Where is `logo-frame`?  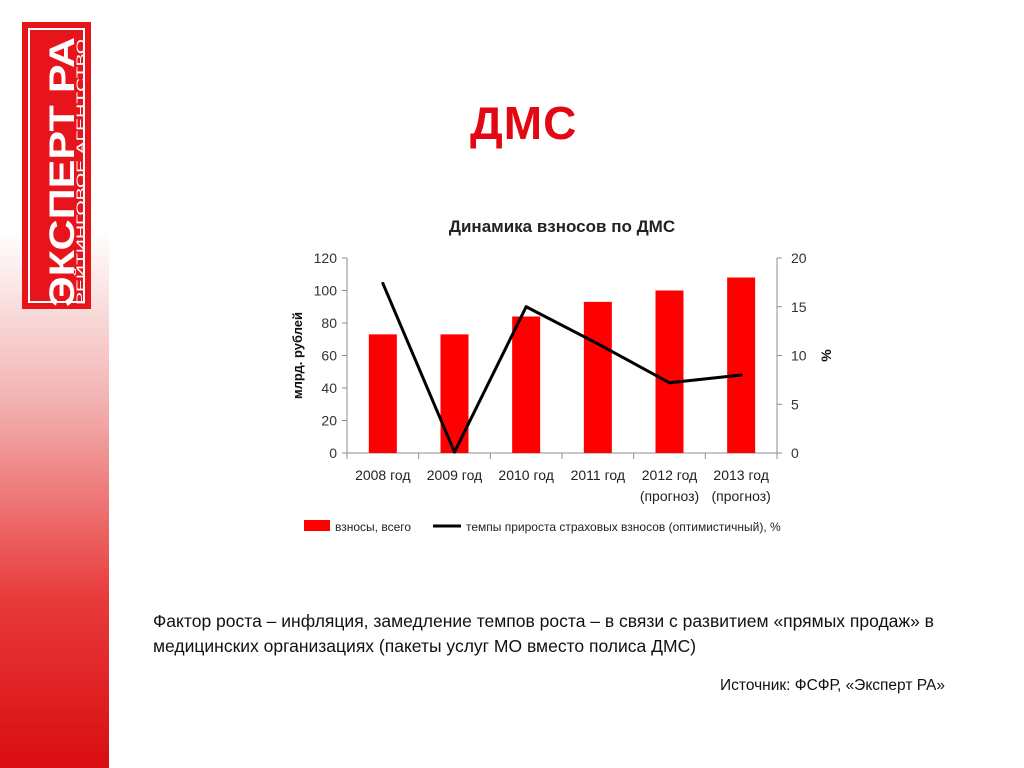 logo-frame is located at coordinates (56, 165).